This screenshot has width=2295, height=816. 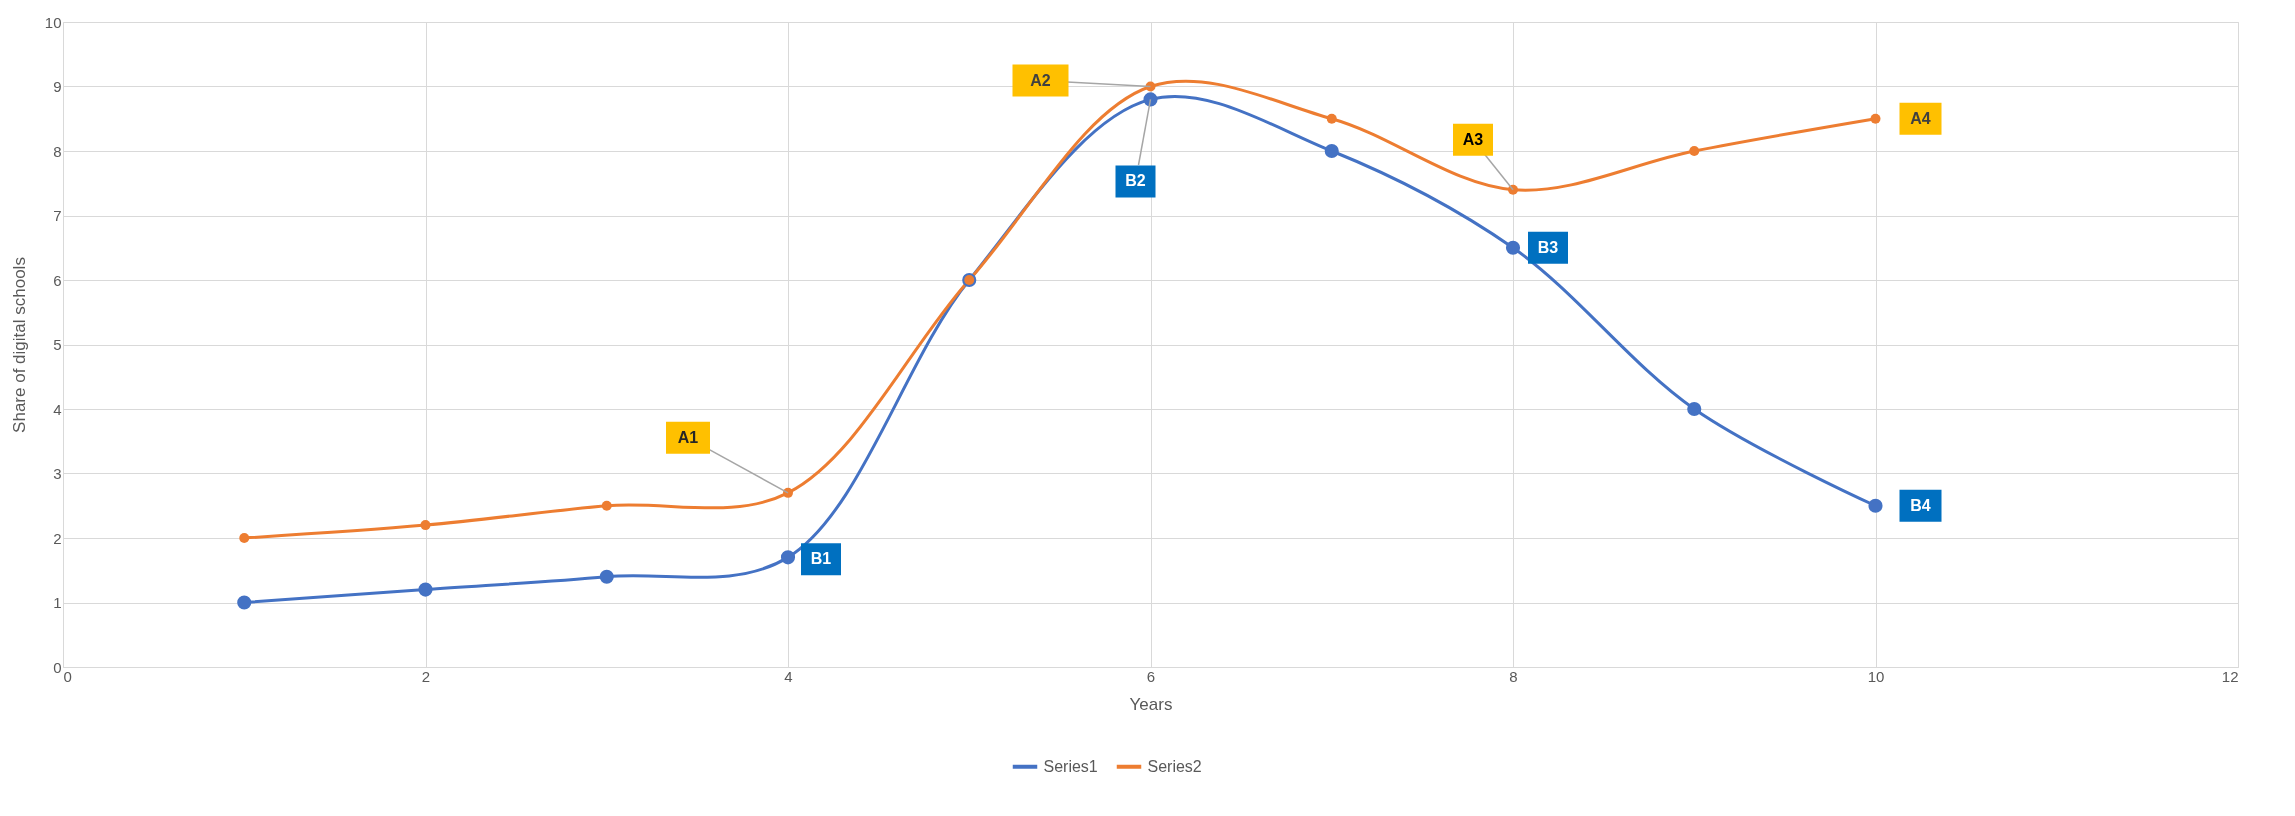 What do you see at coordinates (57, 409) in the screenshot?
I see `y-tick-label: 4` at bounding box center [57, 409].